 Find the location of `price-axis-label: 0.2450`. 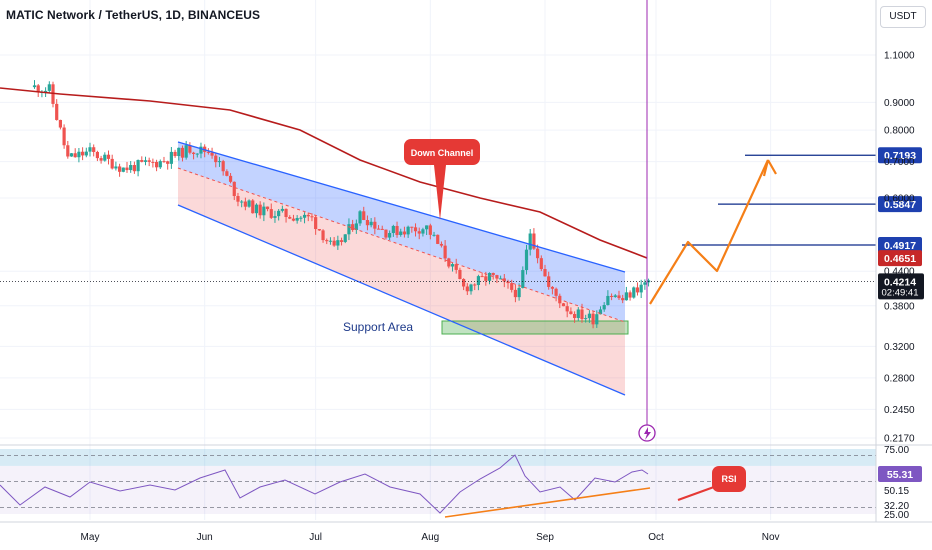

price-axis-label: 0.2450 is located at coordinates (899, 410).